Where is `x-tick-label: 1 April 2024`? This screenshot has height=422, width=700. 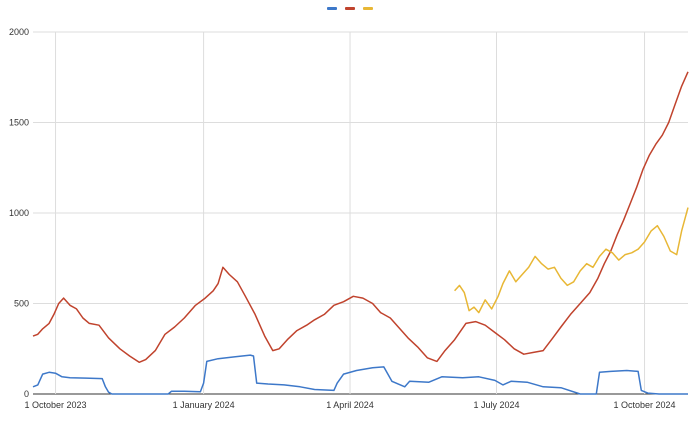 x-tick-label: 1 April 2024 is located at coordinates (350, 405).